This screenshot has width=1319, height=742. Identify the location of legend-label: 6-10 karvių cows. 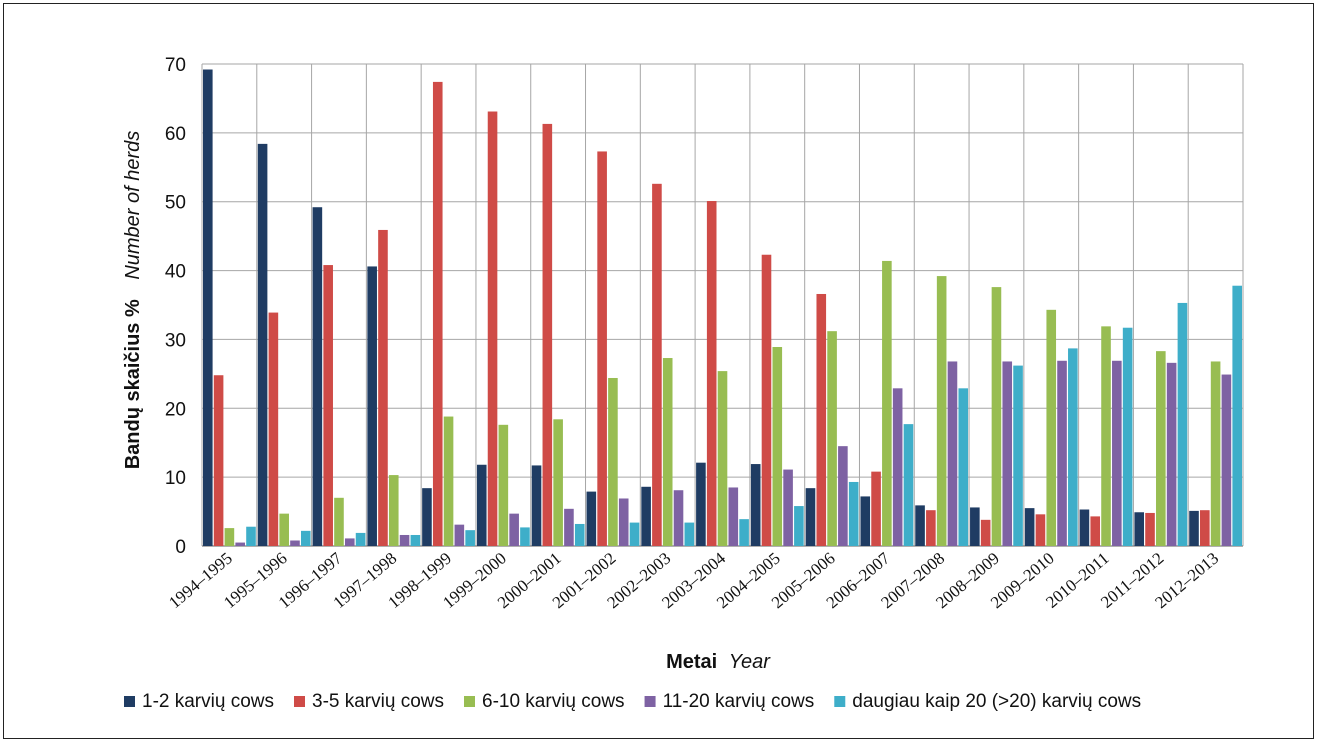
(553, 701).